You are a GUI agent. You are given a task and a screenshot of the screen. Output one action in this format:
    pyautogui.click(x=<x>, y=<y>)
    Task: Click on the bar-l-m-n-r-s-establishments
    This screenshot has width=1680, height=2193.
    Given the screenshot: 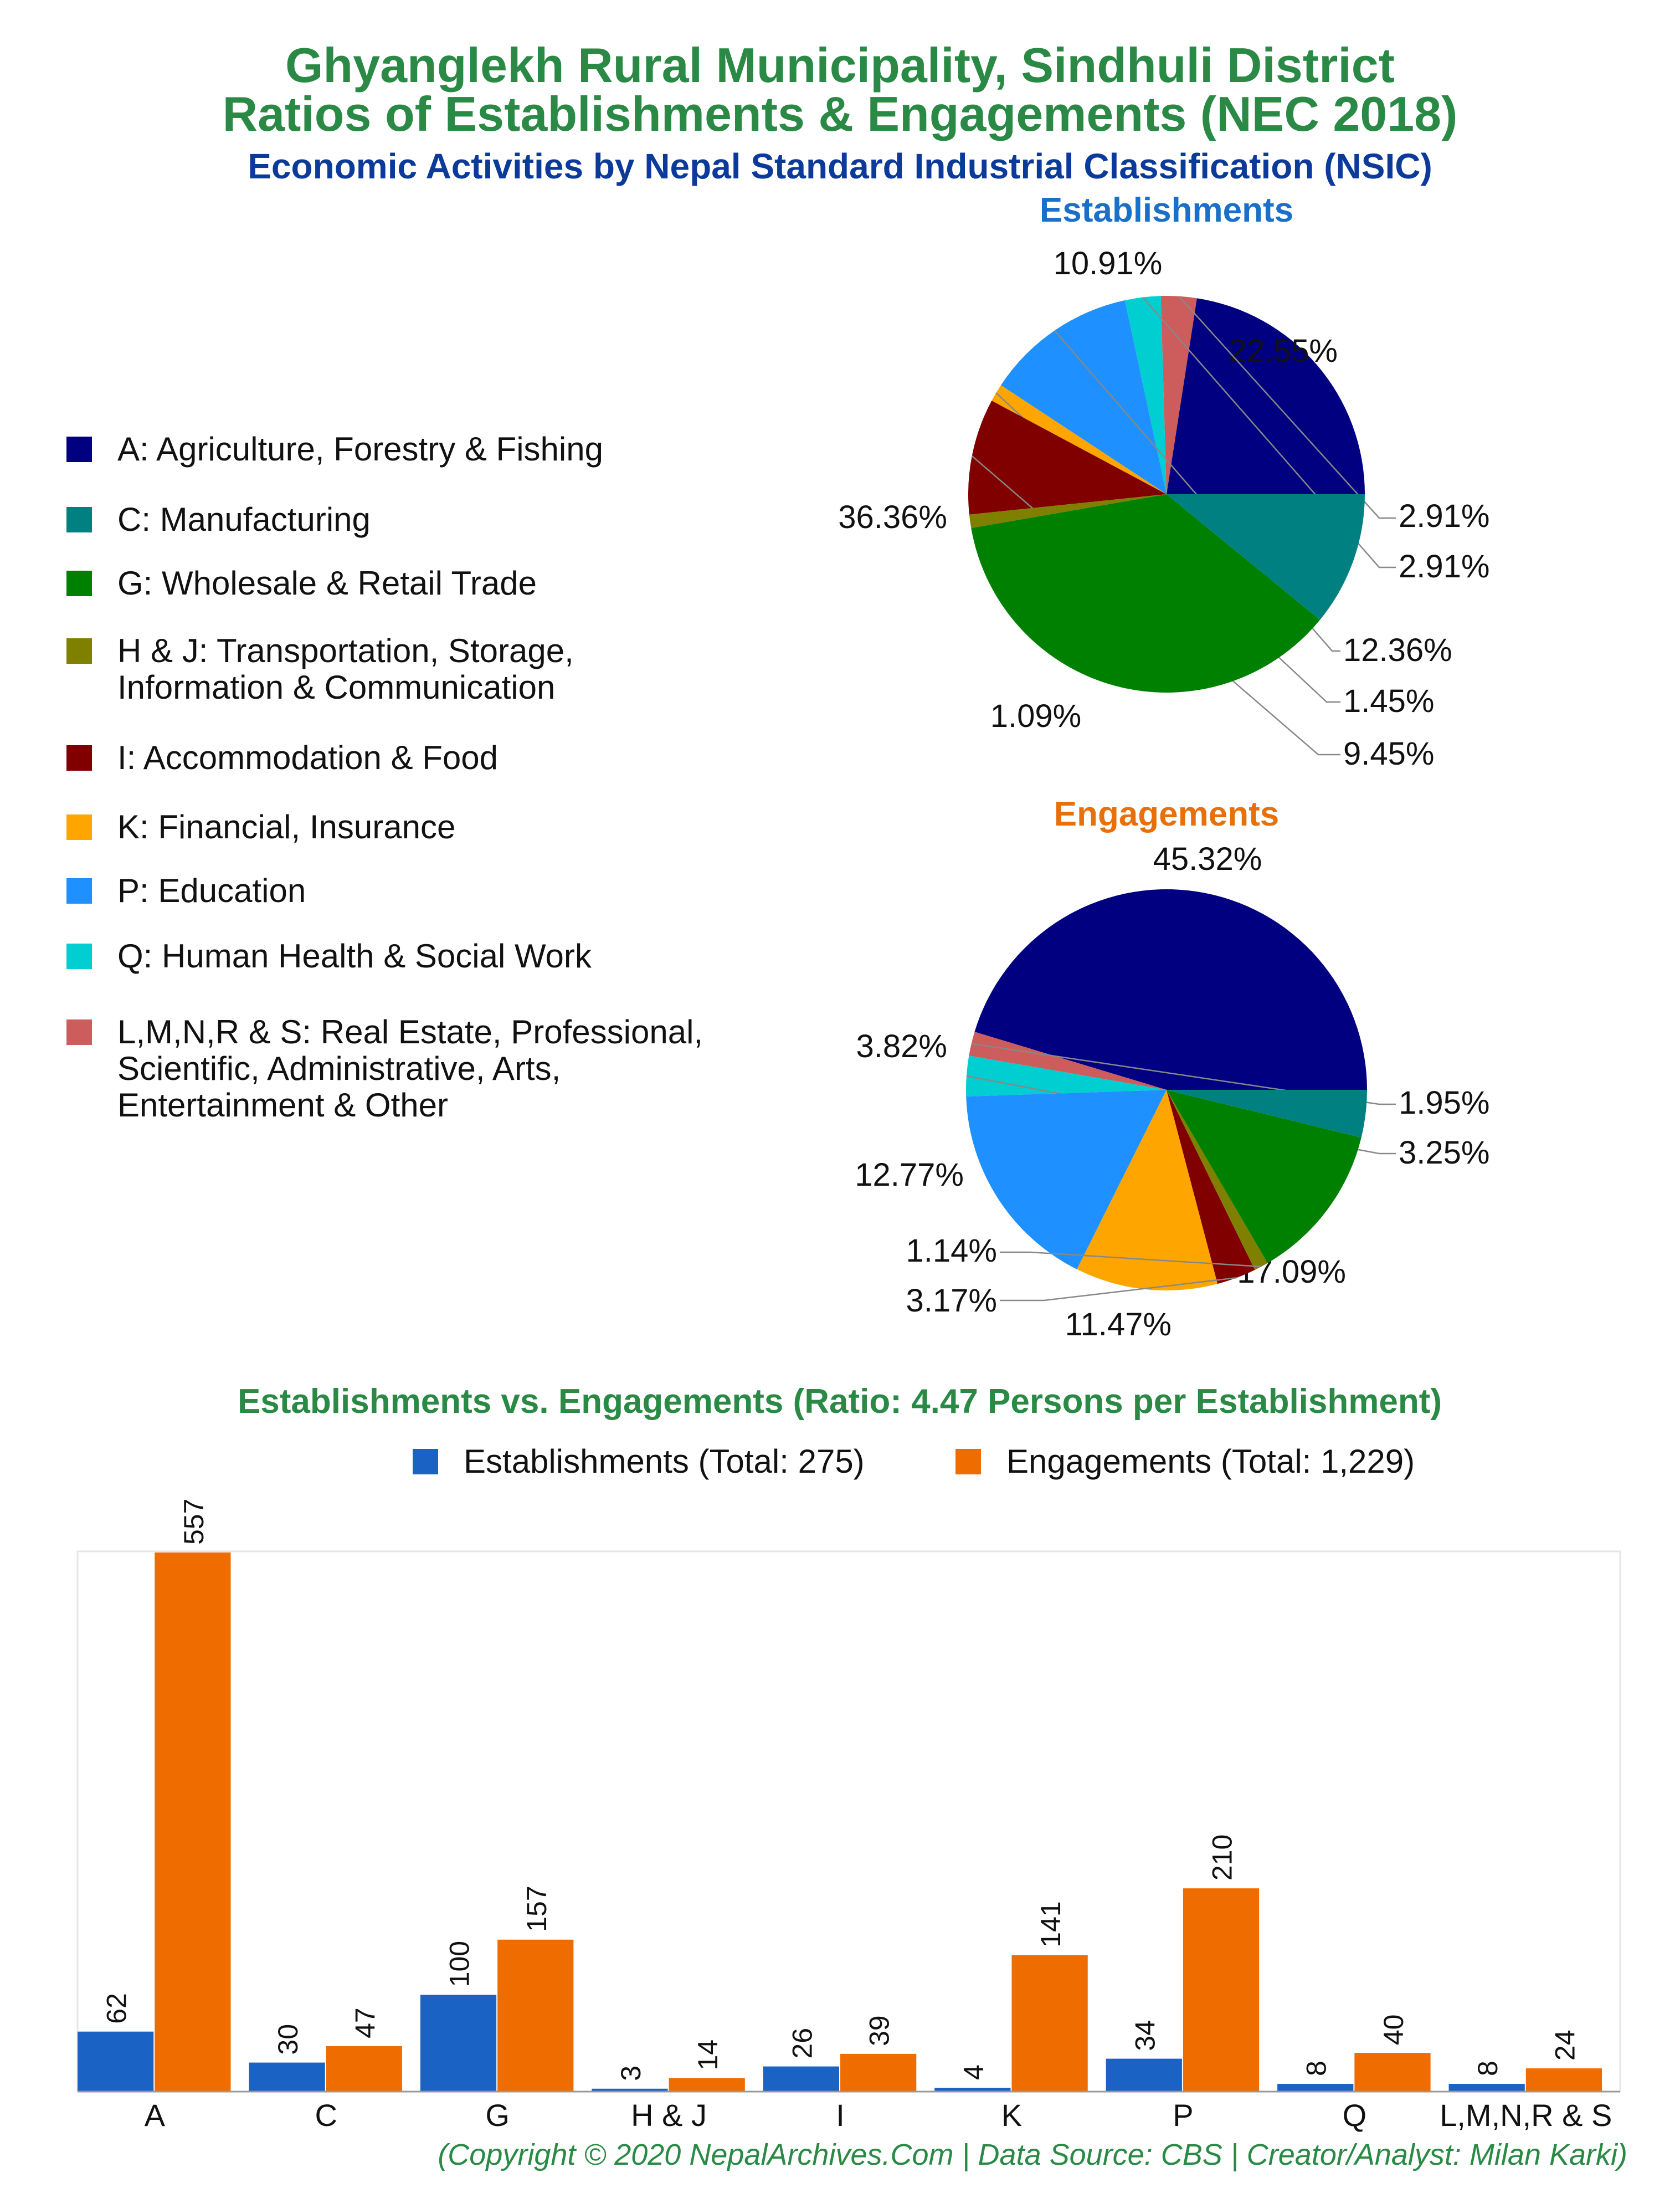 What is the action you would take?
    pyautogui.click(x=1486, y=2088)
    